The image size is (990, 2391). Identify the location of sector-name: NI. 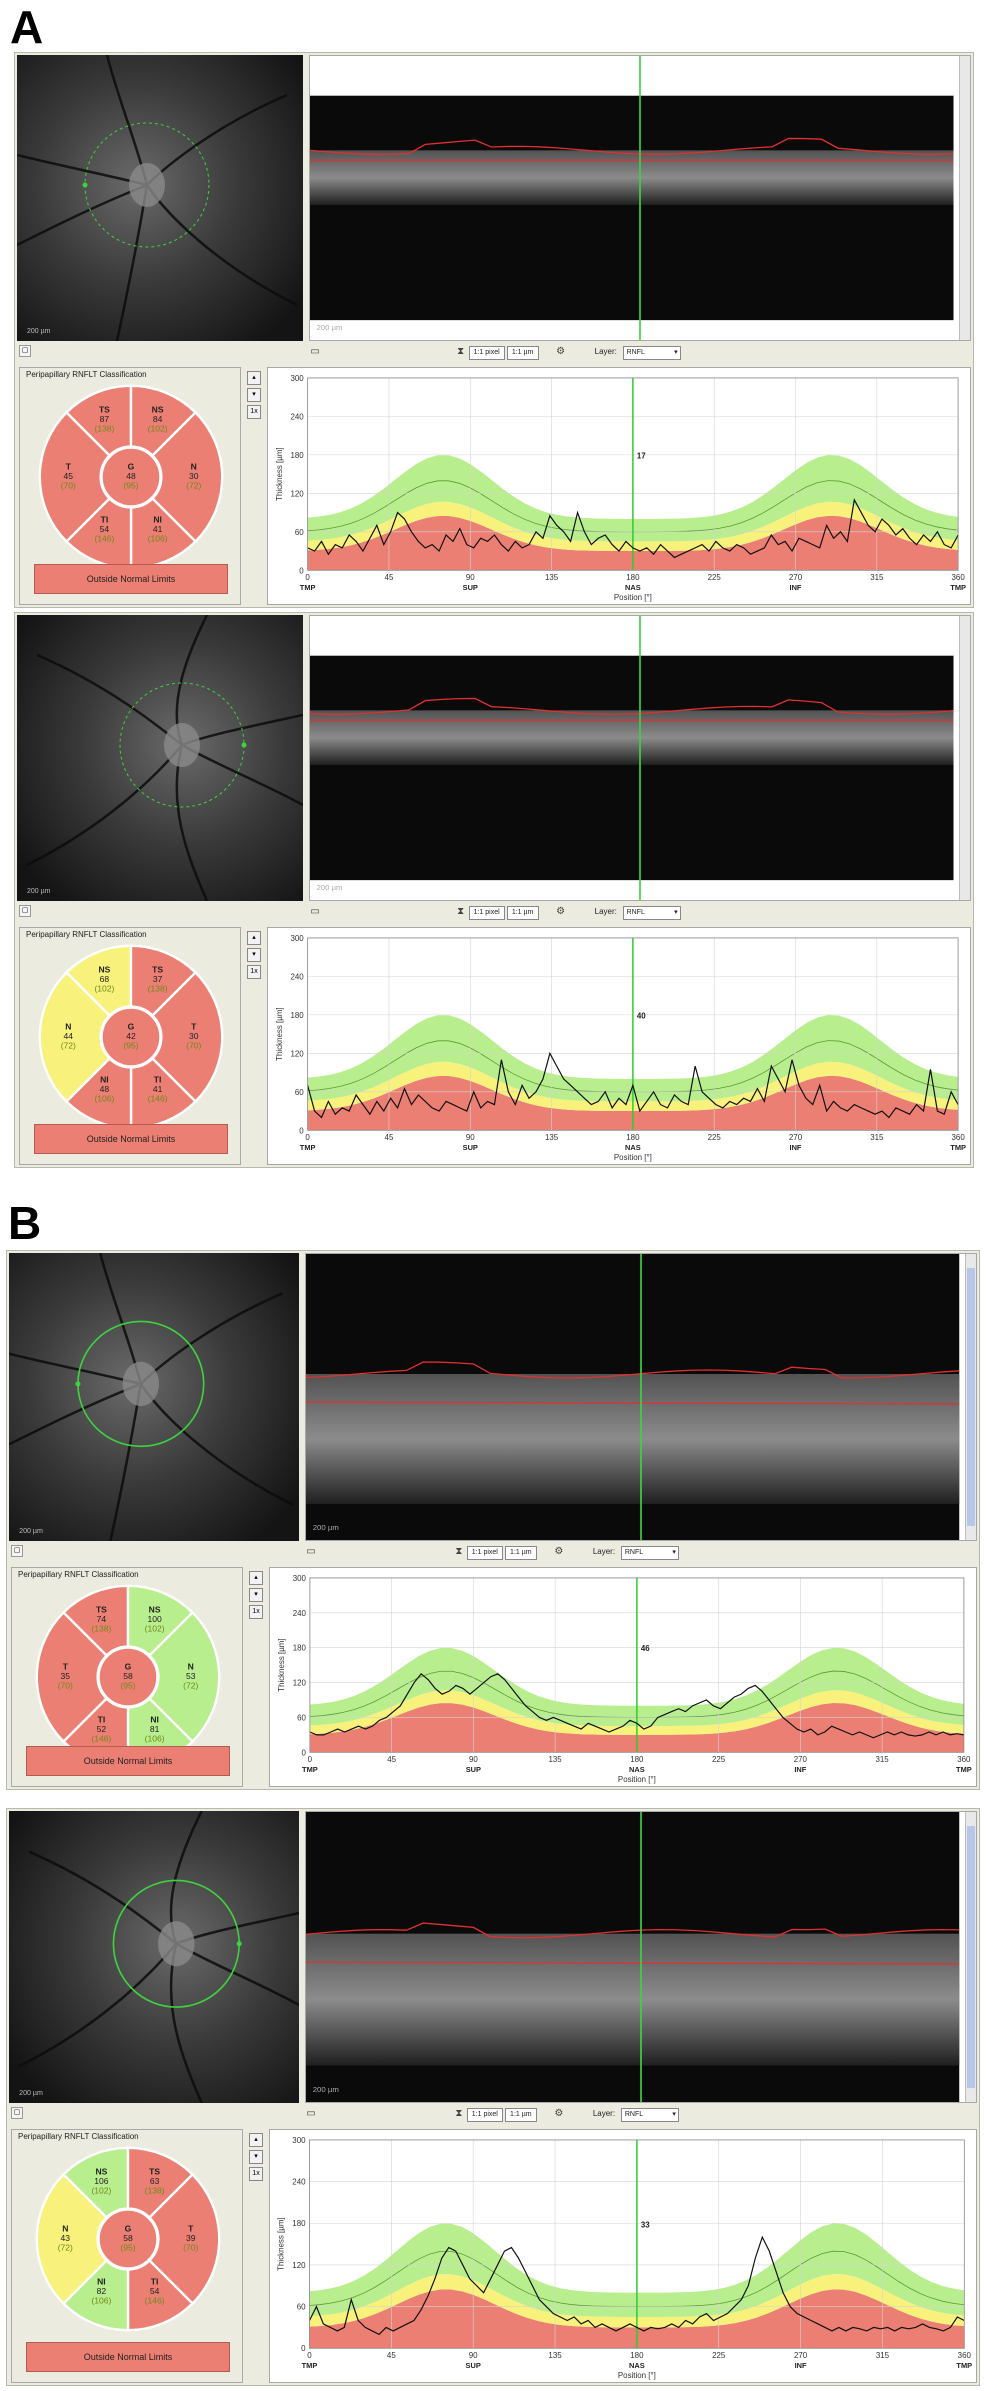
(104, 1080).